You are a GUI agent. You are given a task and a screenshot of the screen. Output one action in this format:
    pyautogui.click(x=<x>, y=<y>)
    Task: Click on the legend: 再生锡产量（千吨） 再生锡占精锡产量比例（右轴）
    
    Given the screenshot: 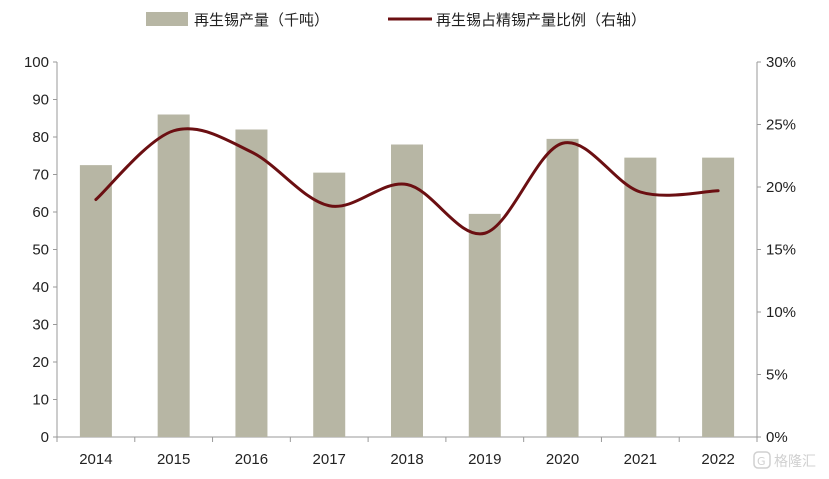 What is the action you would take?
    pyautogui.click(x=396, y=20)
    